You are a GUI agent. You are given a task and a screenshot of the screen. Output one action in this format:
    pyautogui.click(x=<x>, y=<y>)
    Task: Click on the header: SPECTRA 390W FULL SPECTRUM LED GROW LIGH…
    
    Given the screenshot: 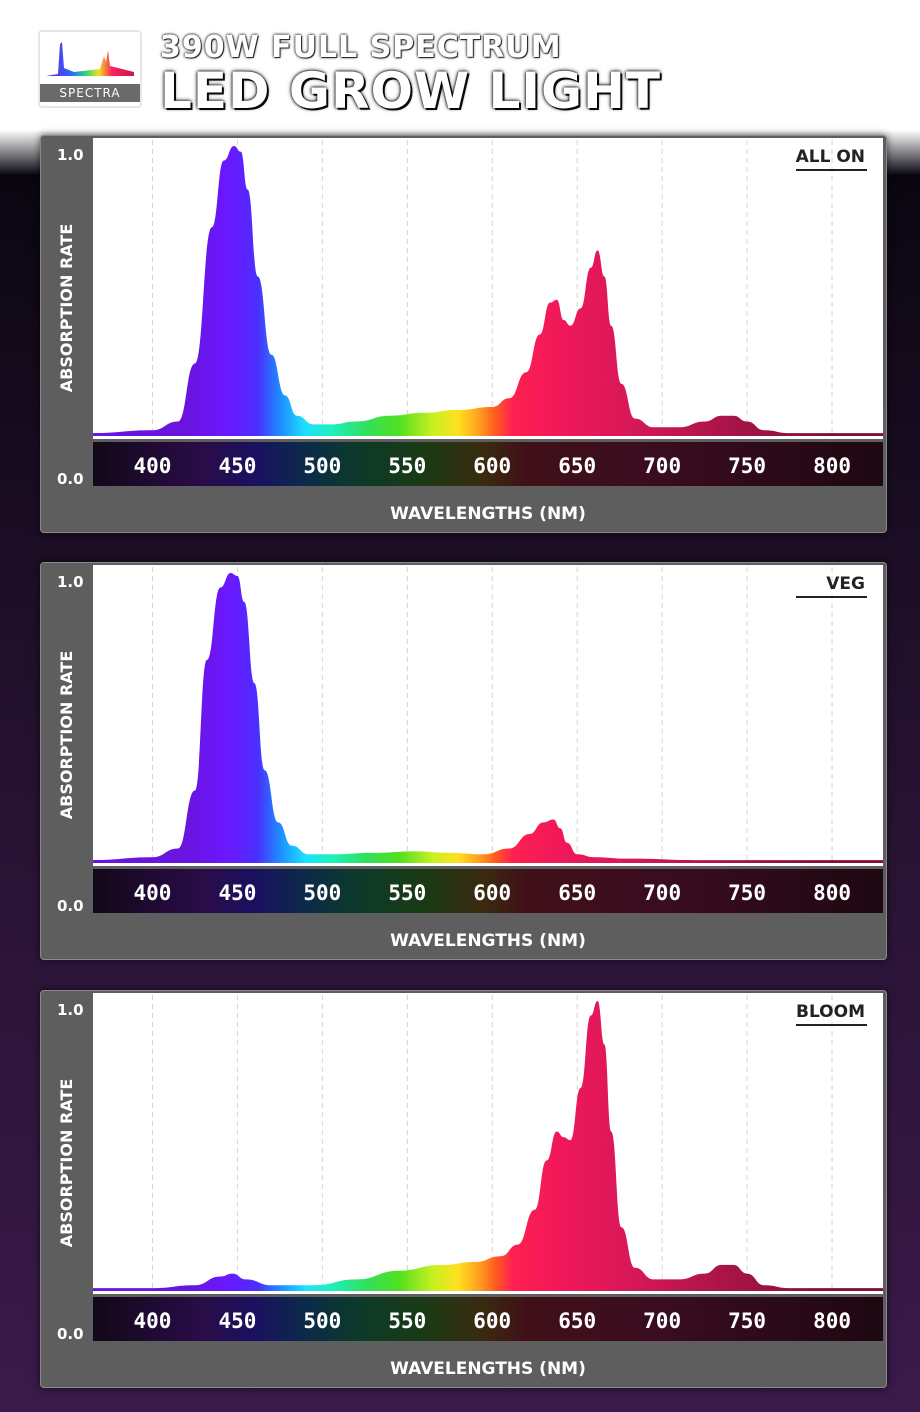 What is the action you would take?
    pyautogui.click(x=460, y=65)
    